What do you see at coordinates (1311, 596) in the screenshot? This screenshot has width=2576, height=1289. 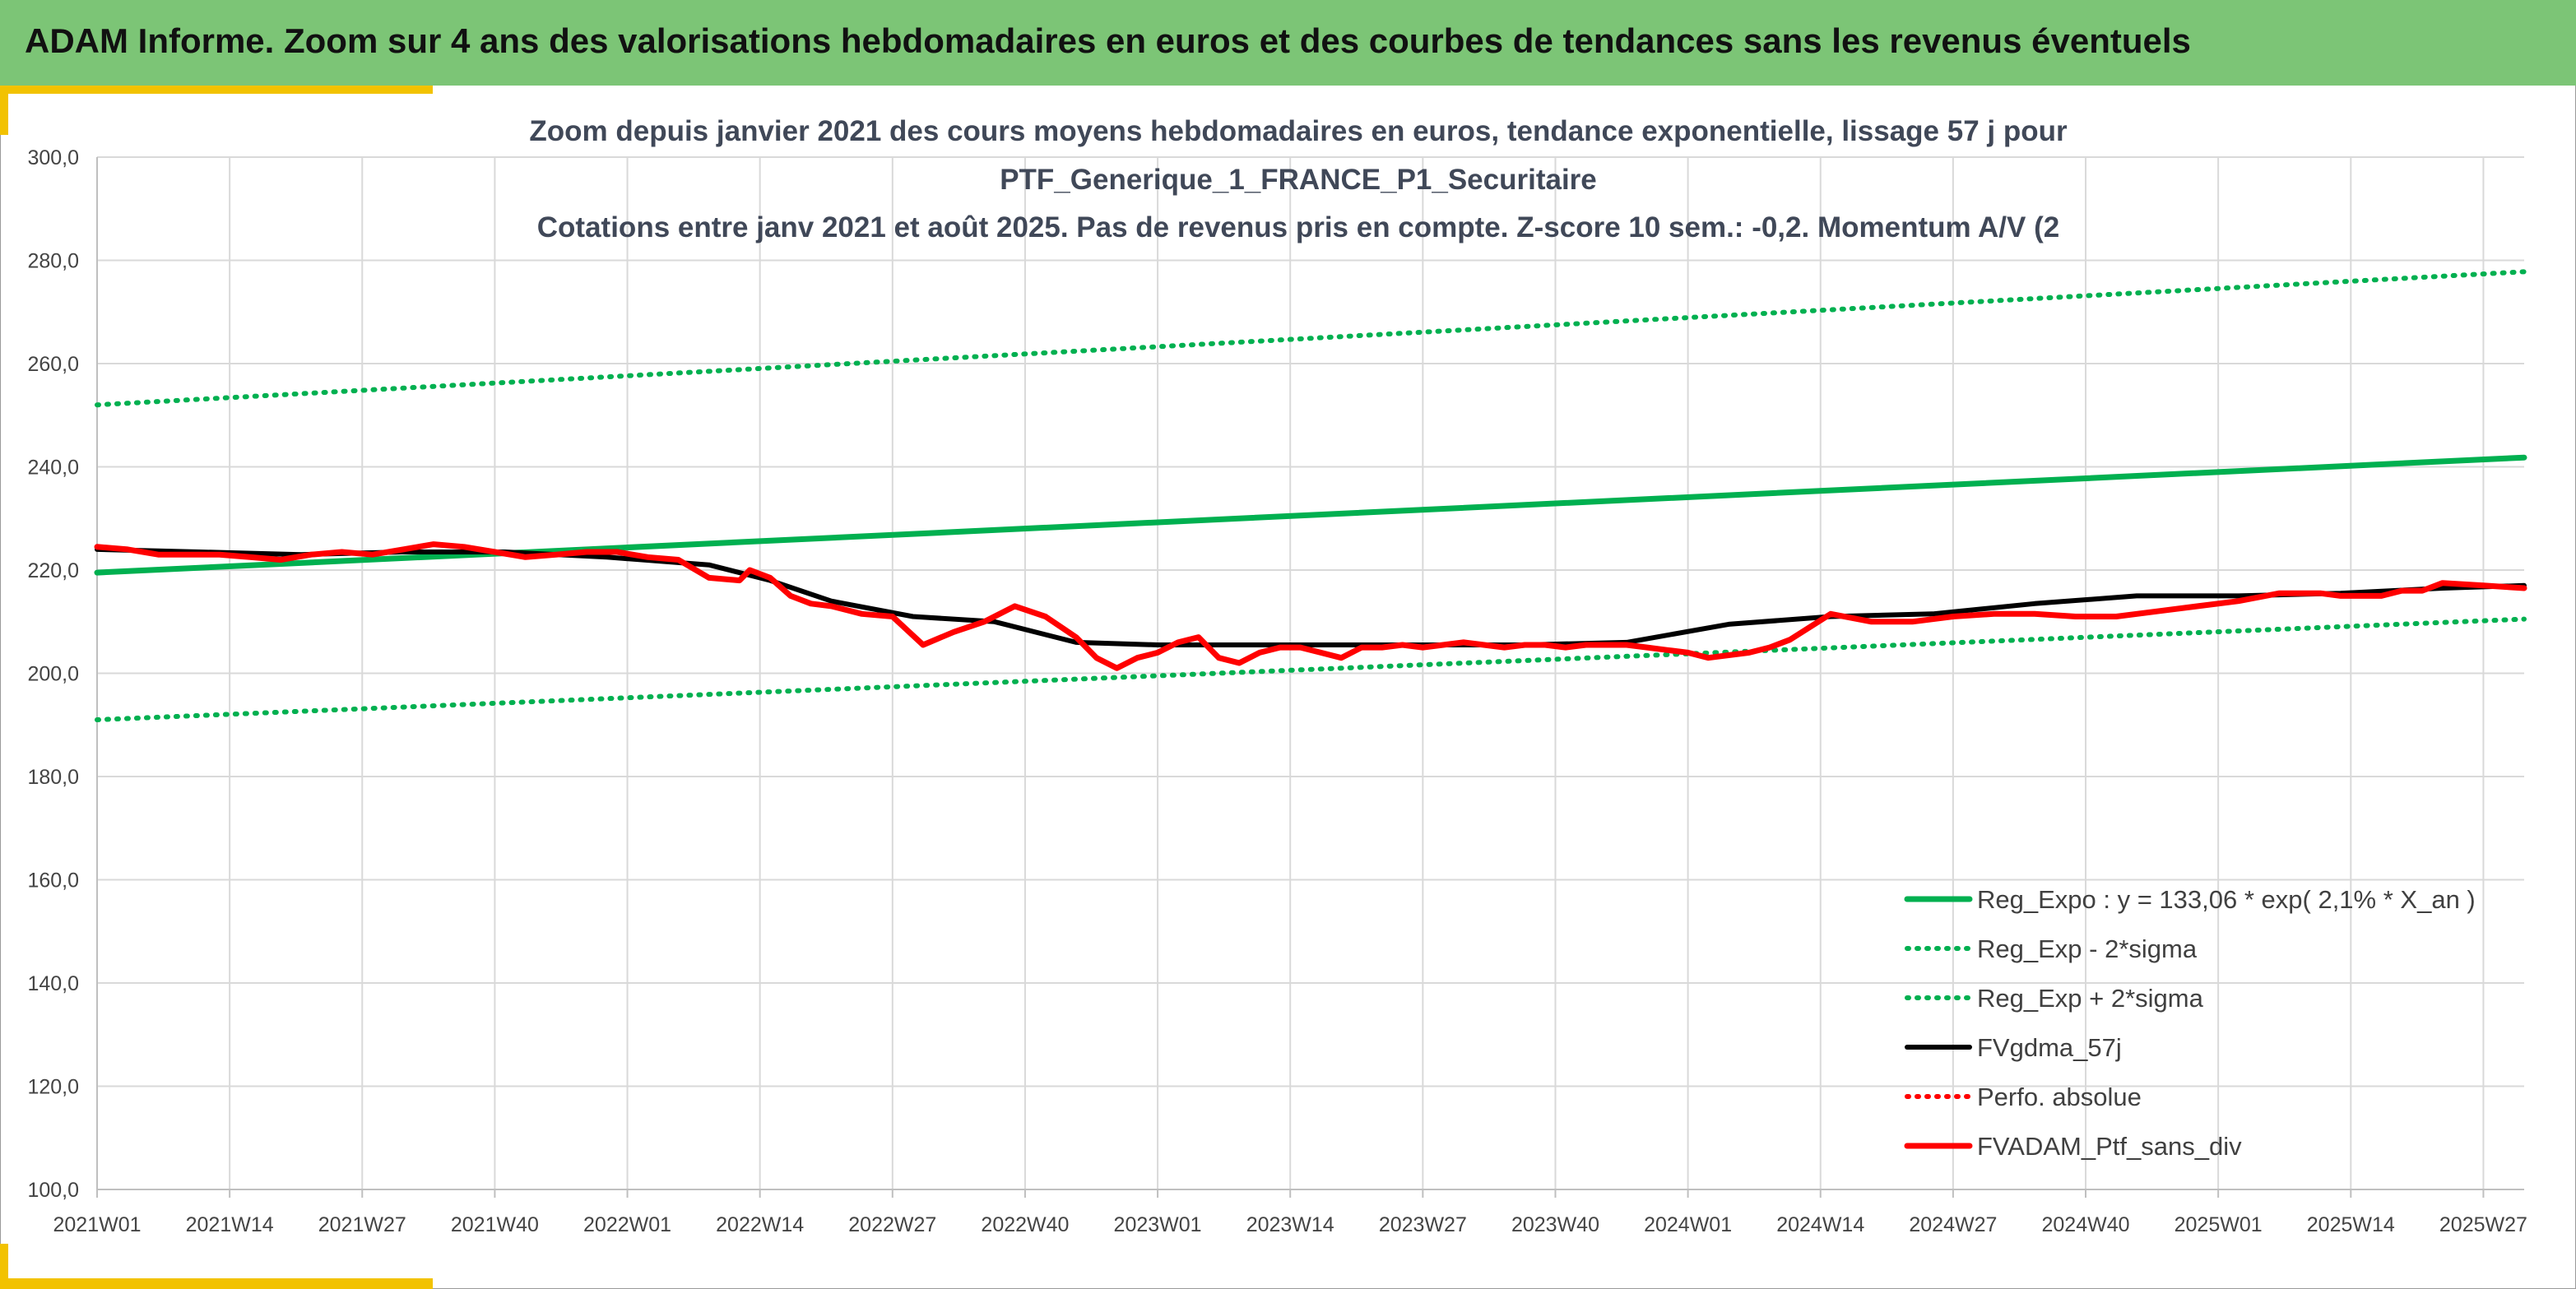 I see `moving-average-line` at bounding box center [1311, 596].